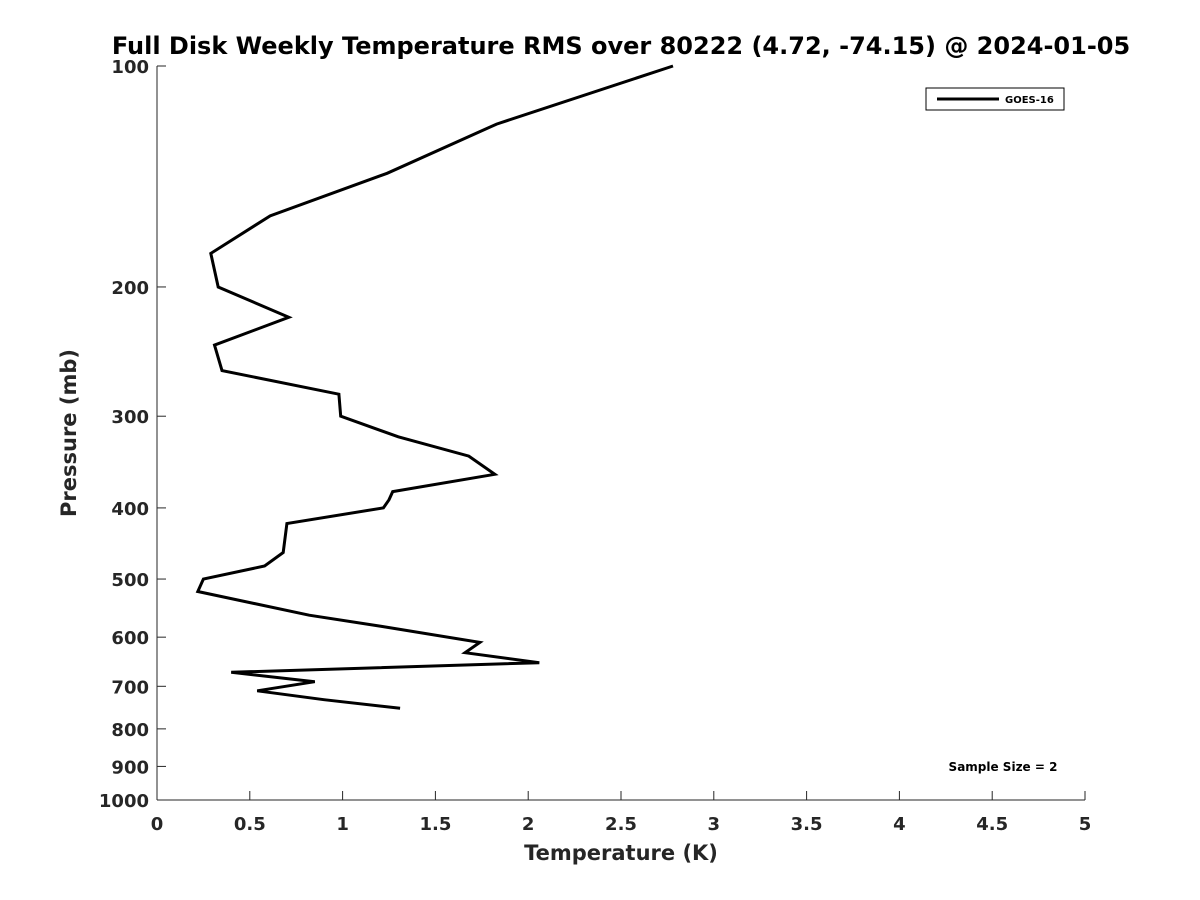  What do you see at coordinates (130, 767) in the screenshot?
I see `y-tick-label: 900` at bounding box center [130, 767].